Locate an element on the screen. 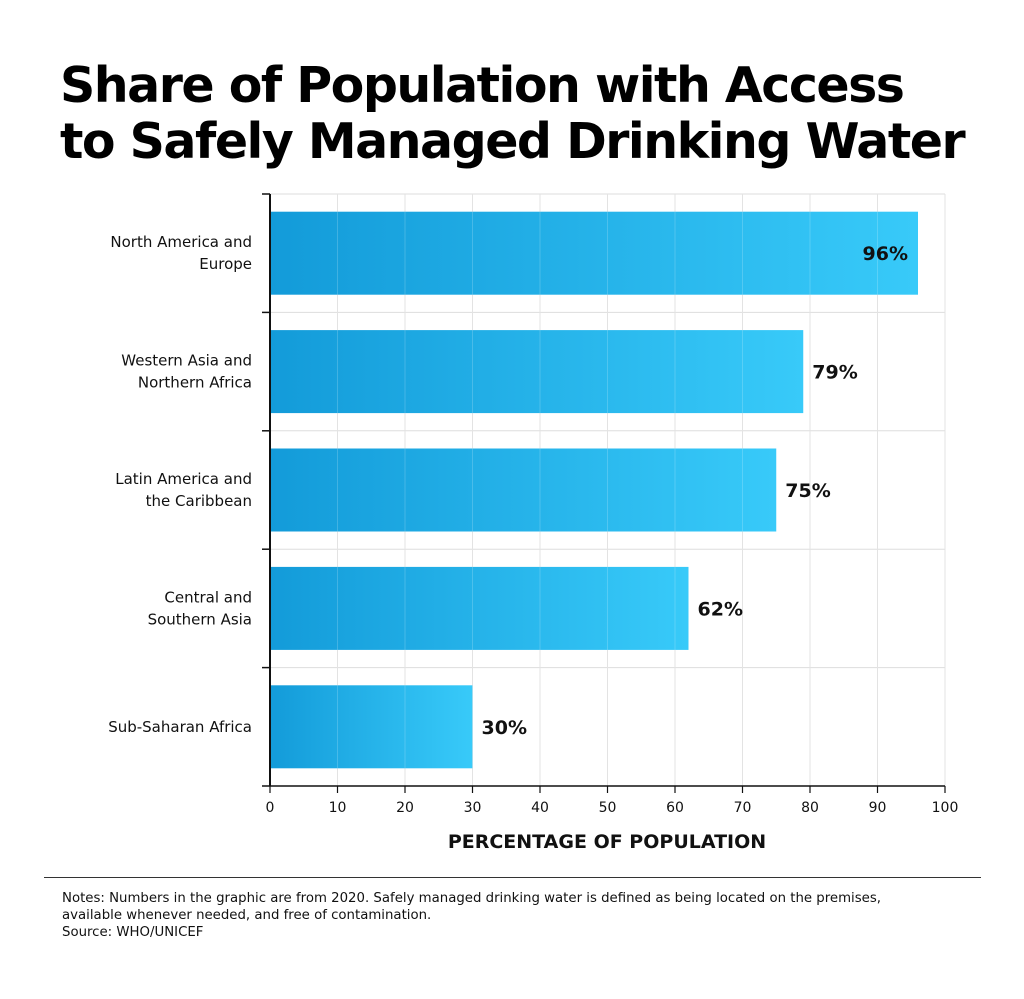 The image size is (1024, 999). data-label: 30% is located at coordinates (504, 728).